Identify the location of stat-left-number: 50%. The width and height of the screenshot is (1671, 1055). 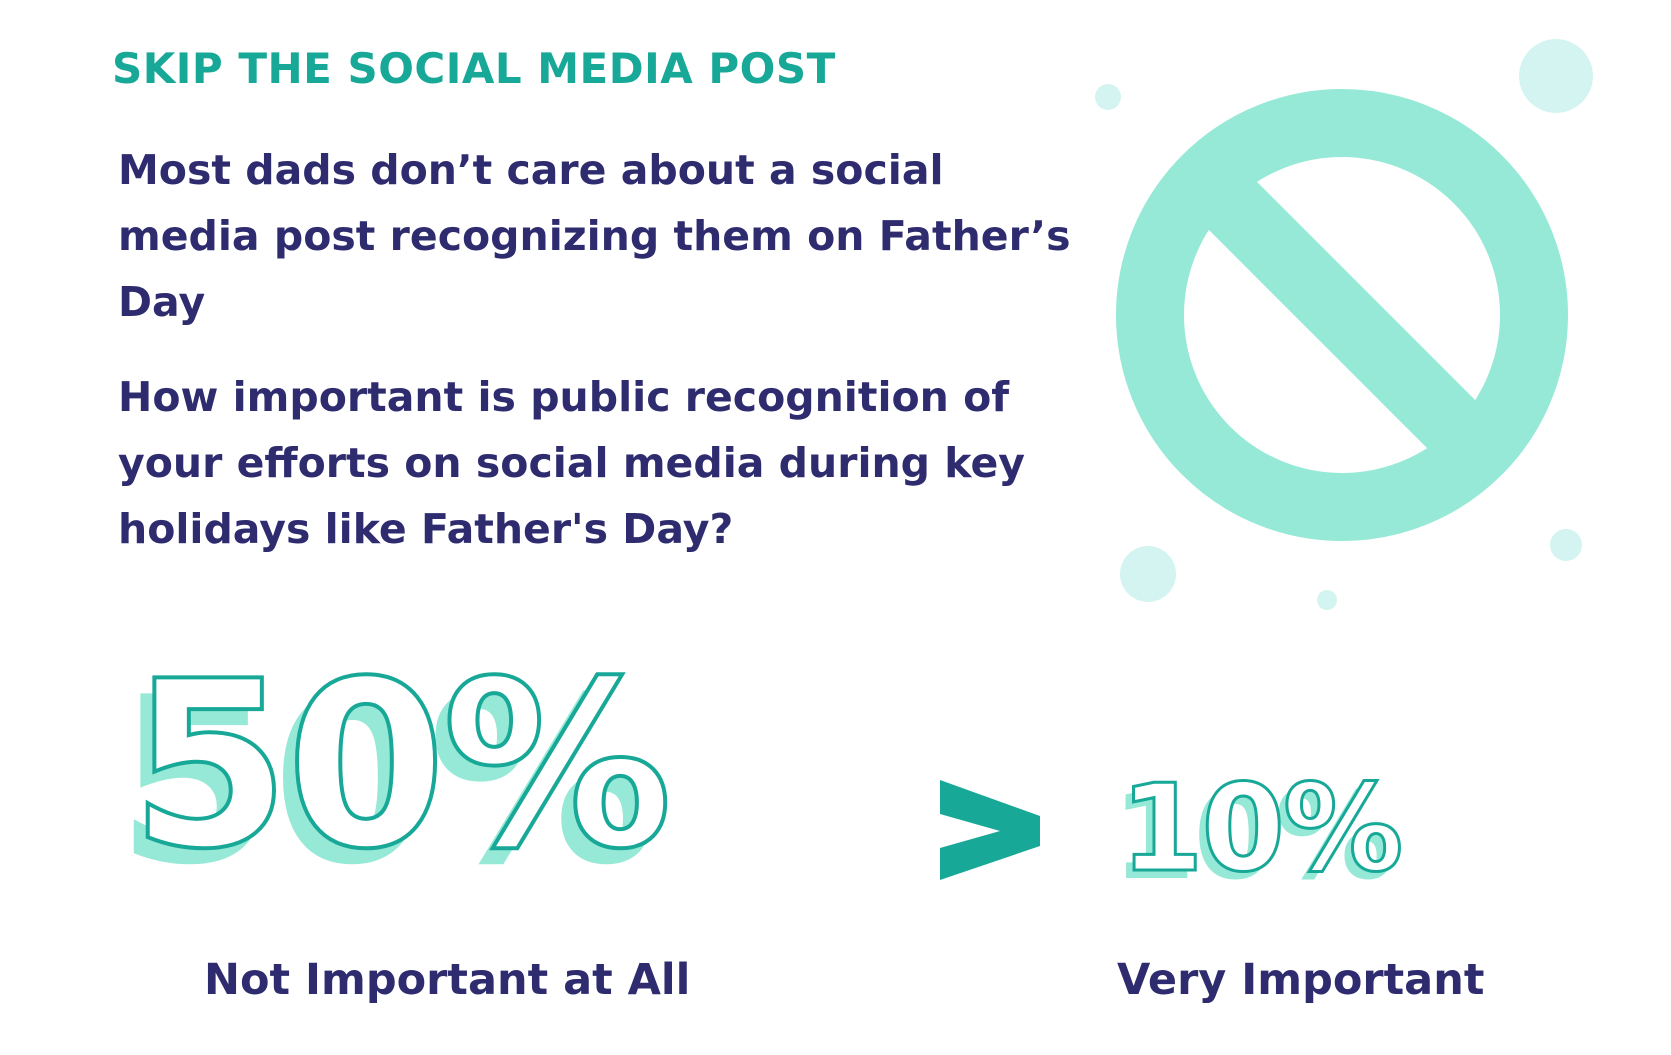
(401, 766).